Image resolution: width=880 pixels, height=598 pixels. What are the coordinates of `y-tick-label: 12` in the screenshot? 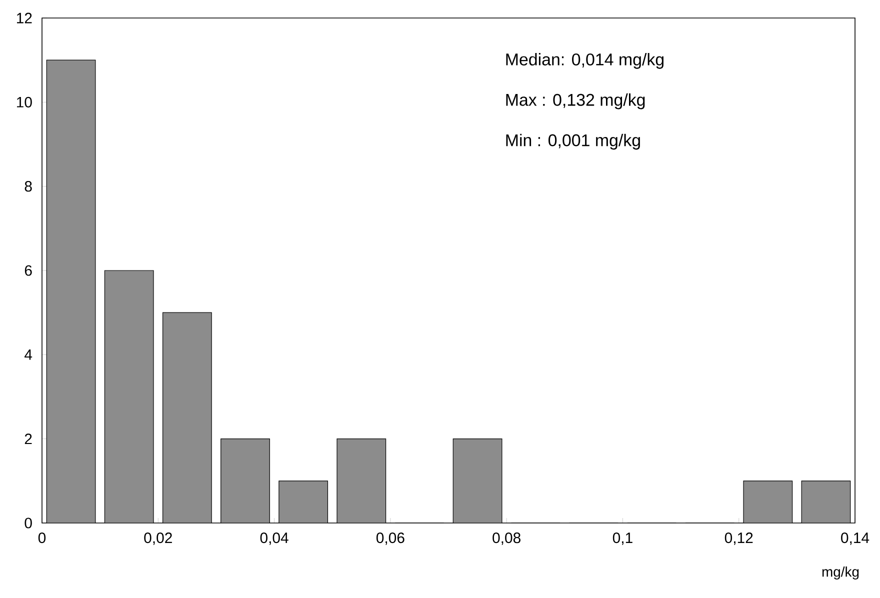 It's located at (24, 18).